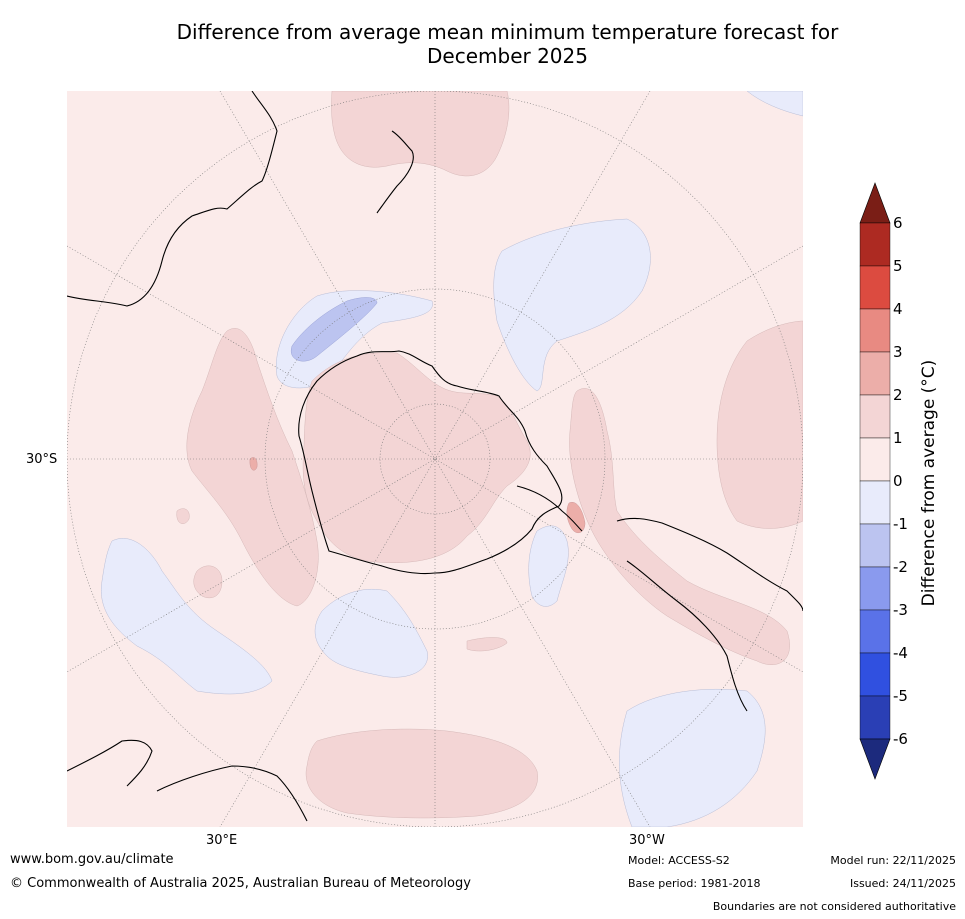 The width and height of the screenshot is (965, 919). I want to click on cool-region-south-pacific, so click(692, 757).